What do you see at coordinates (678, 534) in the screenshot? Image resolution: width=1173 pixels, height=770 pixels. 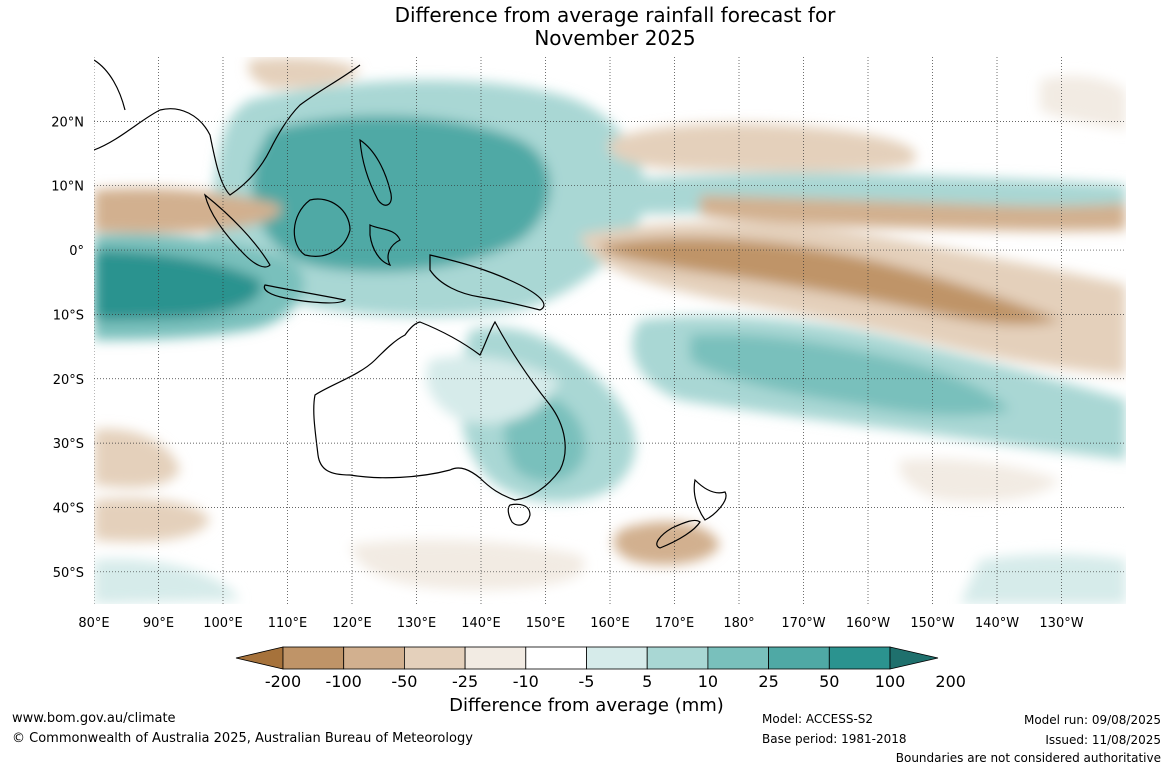 I see `new-zealand-south-coastline` at bounding box center [678, 534].